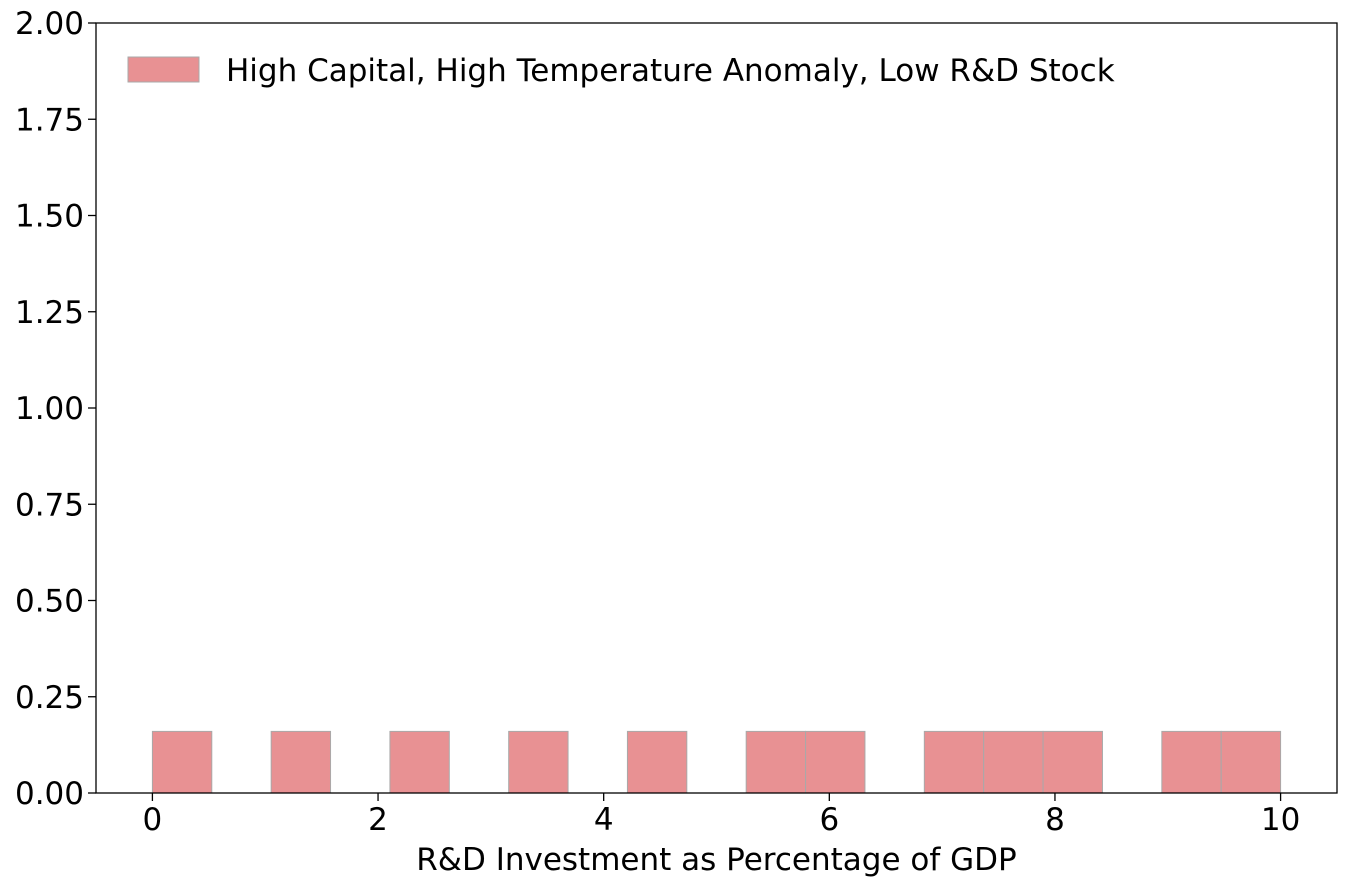 The image size is (1347, 886). What do you see at coordinates (716, 860) in the screenshot?
I see `x-axis-label: R&D Investment as Percentage of GDP` at bounding box center [716, 860].